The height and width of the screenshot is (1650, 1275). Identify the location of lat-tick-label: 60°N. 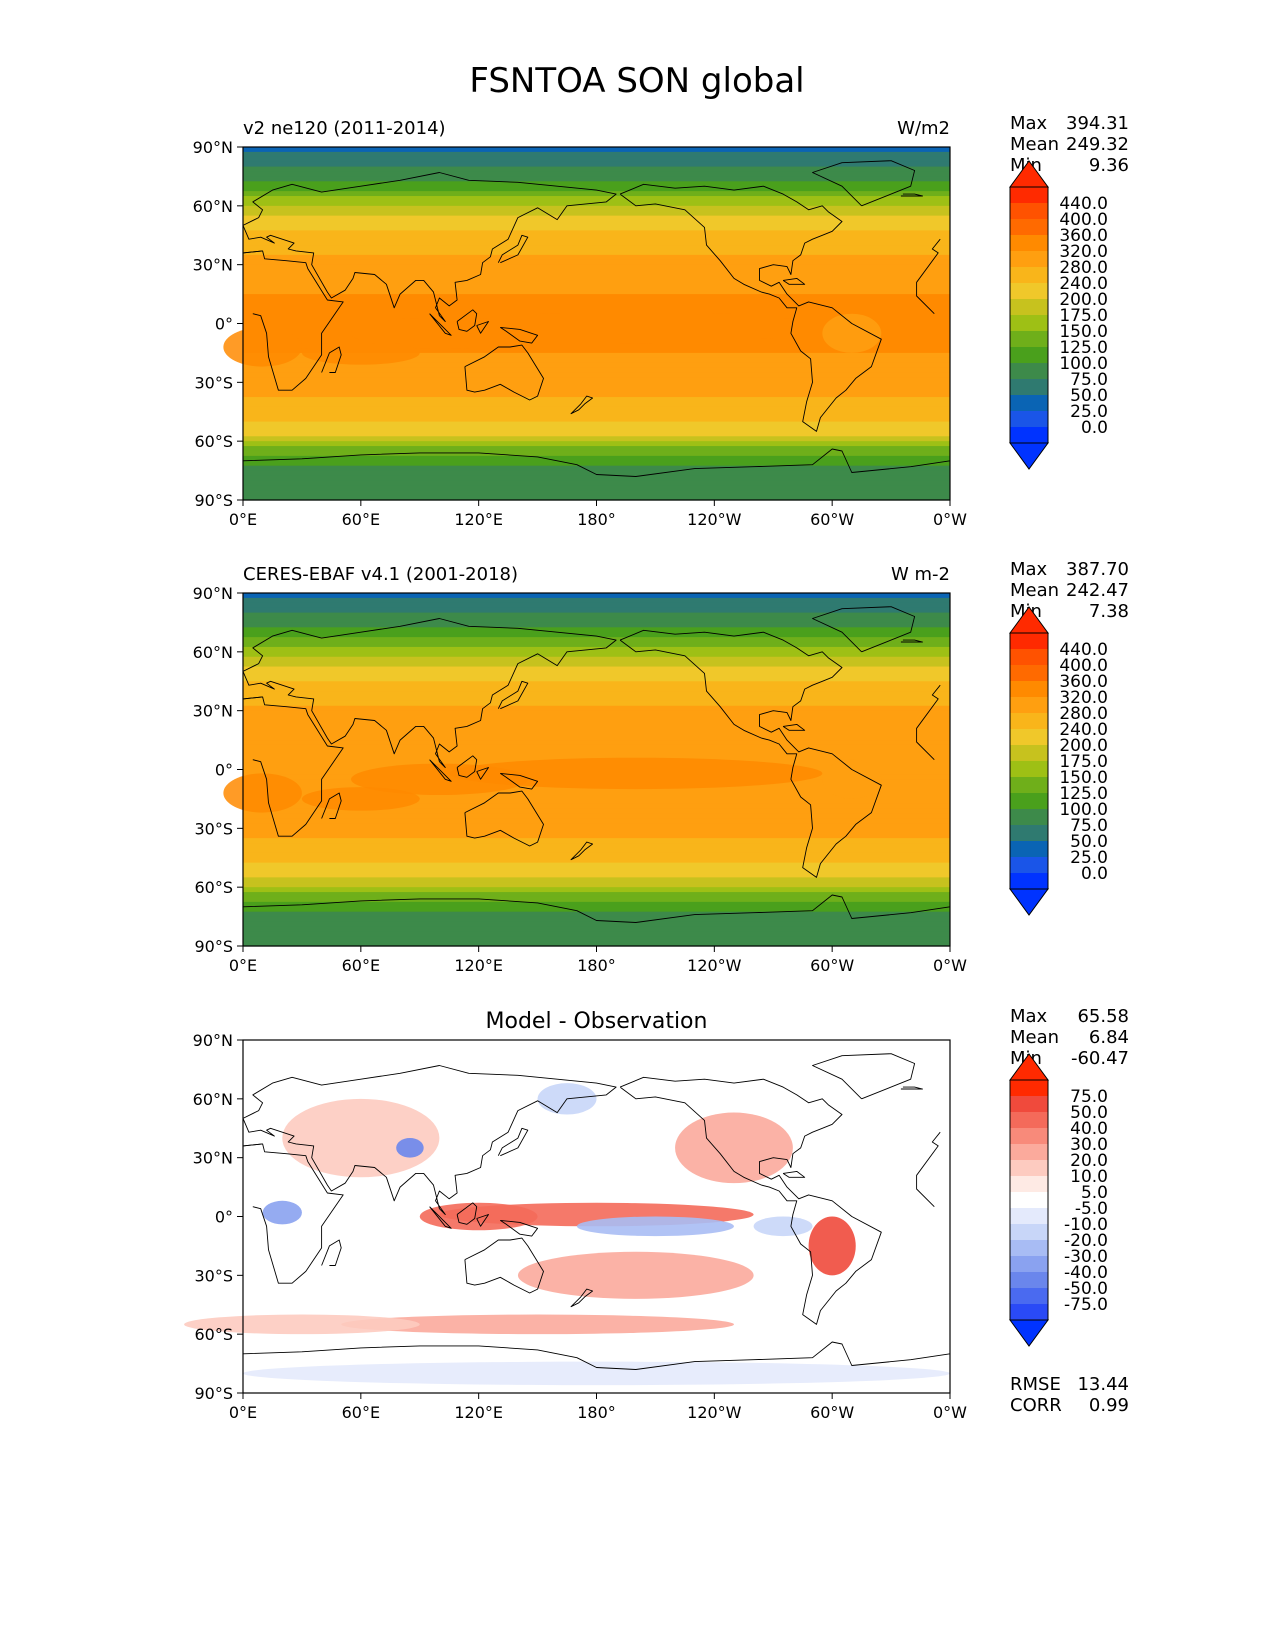
(213, 206).